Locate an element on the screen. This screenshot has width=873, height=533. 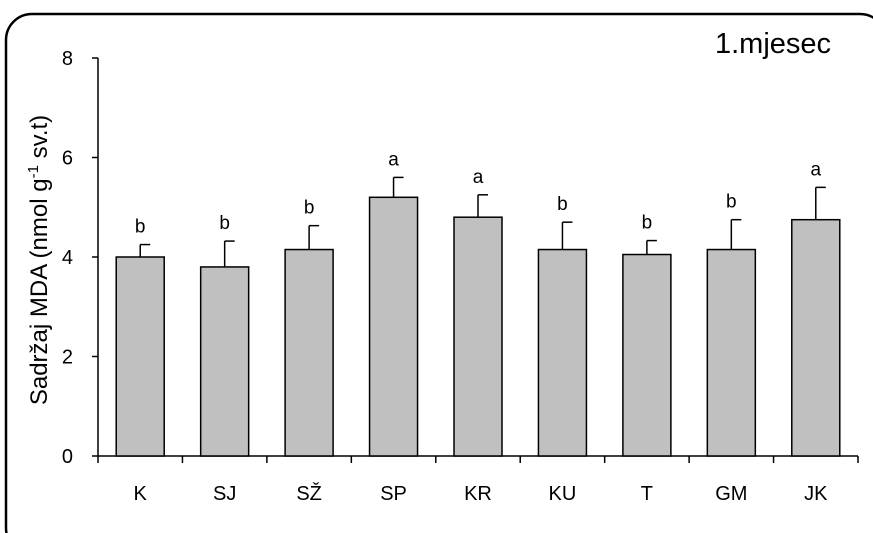
bar-K is located at coordinates (140, 356).